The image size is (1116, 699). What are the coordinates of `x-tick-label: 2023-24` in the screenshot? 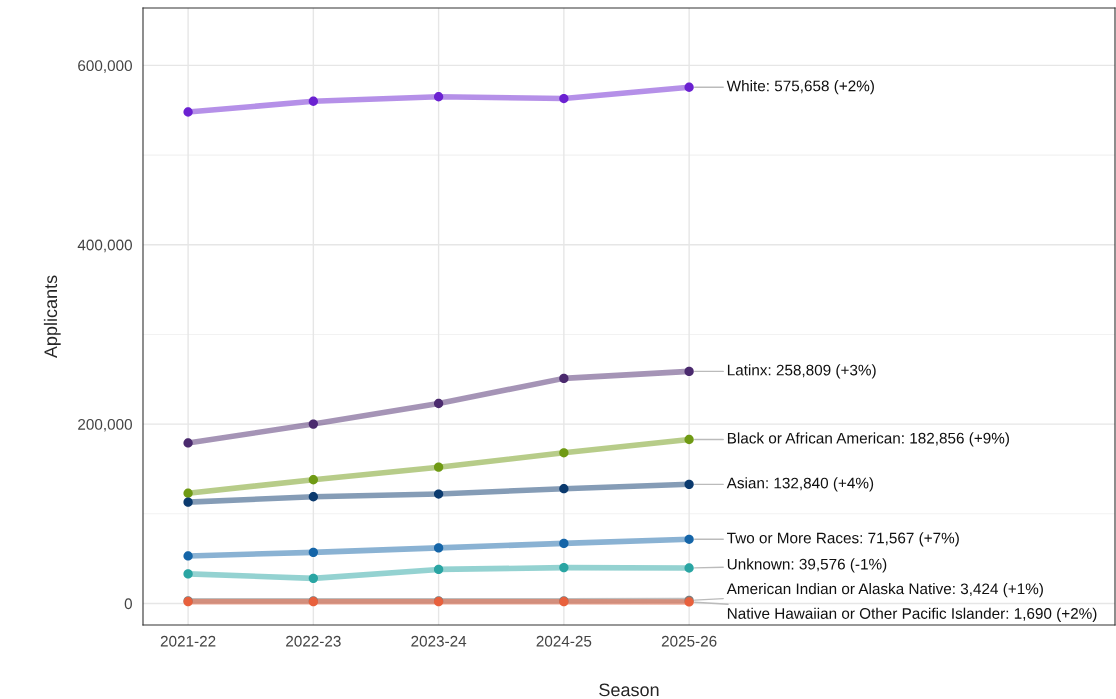 It's located at (439, 641).